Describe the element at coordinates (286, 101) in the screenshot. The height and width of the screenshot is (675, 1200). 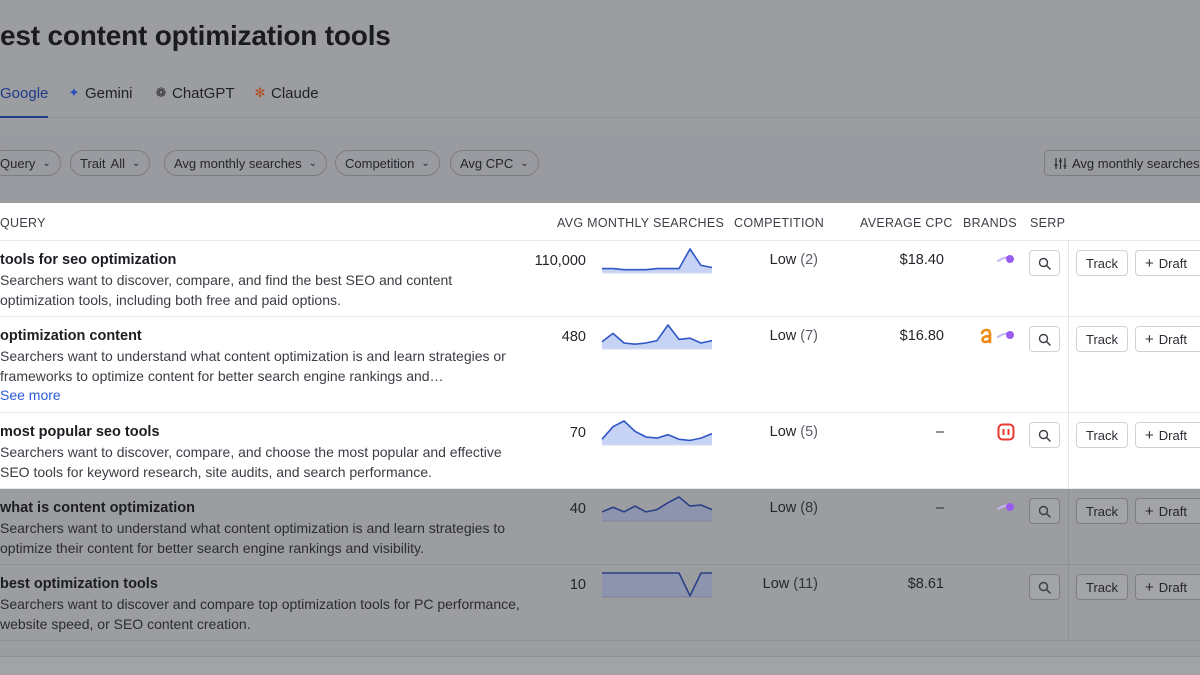
I see `tab-claude: ✻ Claude` at that location.